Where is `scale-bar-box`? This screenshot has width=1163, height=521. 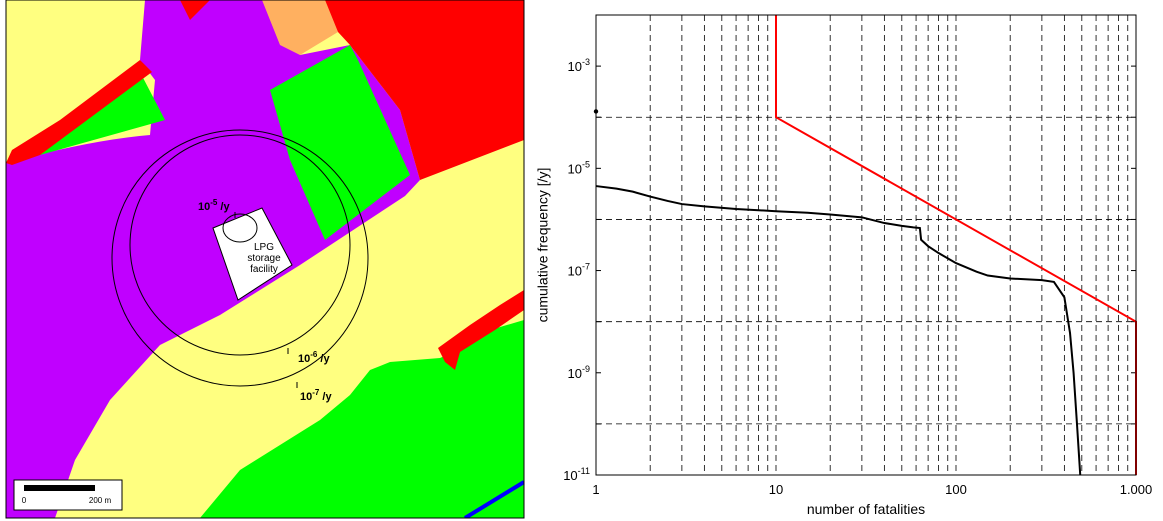
scale-bar-box is located at coordinates (68, 495).